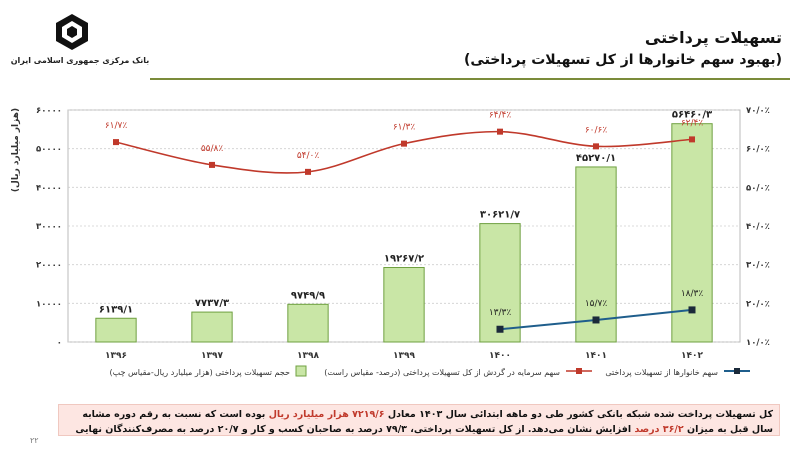 The height and width of the screenshot is (466, 800). Describe the element at coordinates (692, 356) in the screenshot. I see `x-tick-label: ۱۴۰۲` at that location.